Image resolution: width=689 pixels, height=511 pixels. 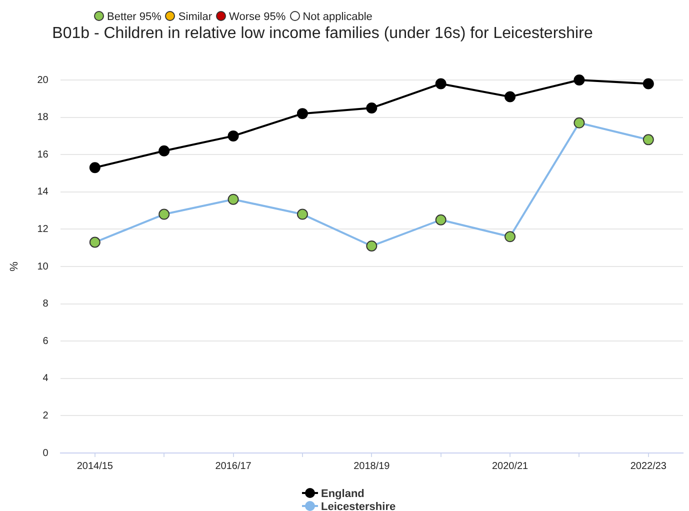 What do you see at coordinates (233, 466) in the screenshot?
I see `x-tick-label: 2016/17` at bounding box center [233, 466].